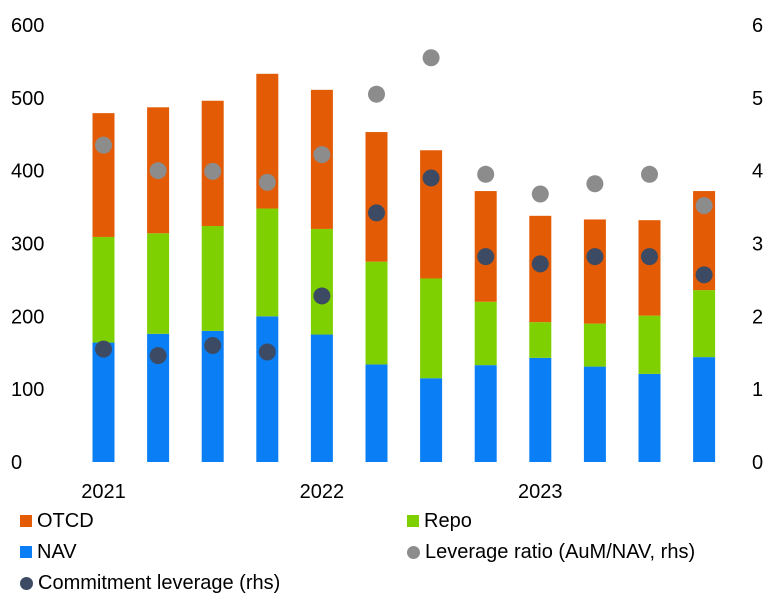 Image resolution: width=775 pixels, height=600 pixels. I want to click on legend-label: Commitment leverage (rhs), so click(159, 582).